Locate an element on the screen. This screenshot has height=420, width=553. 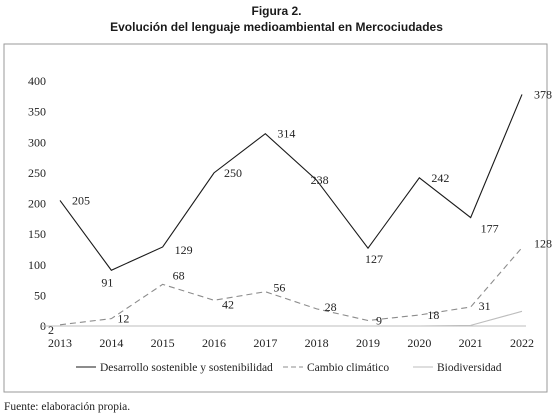
x-tick-label: 2014 is located at coordinates (111, 343).